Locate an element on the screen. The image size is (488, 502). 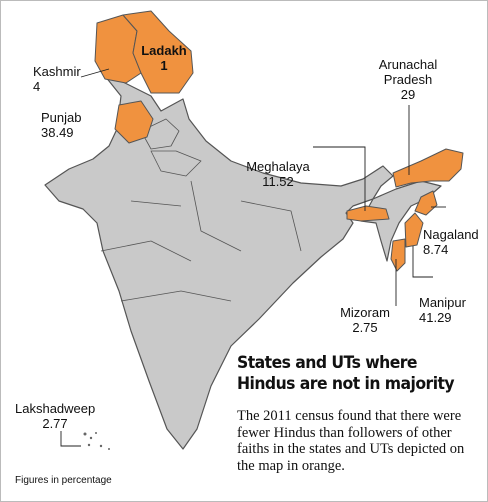
region-name: Ladakh is located at coordinates (164, 50).